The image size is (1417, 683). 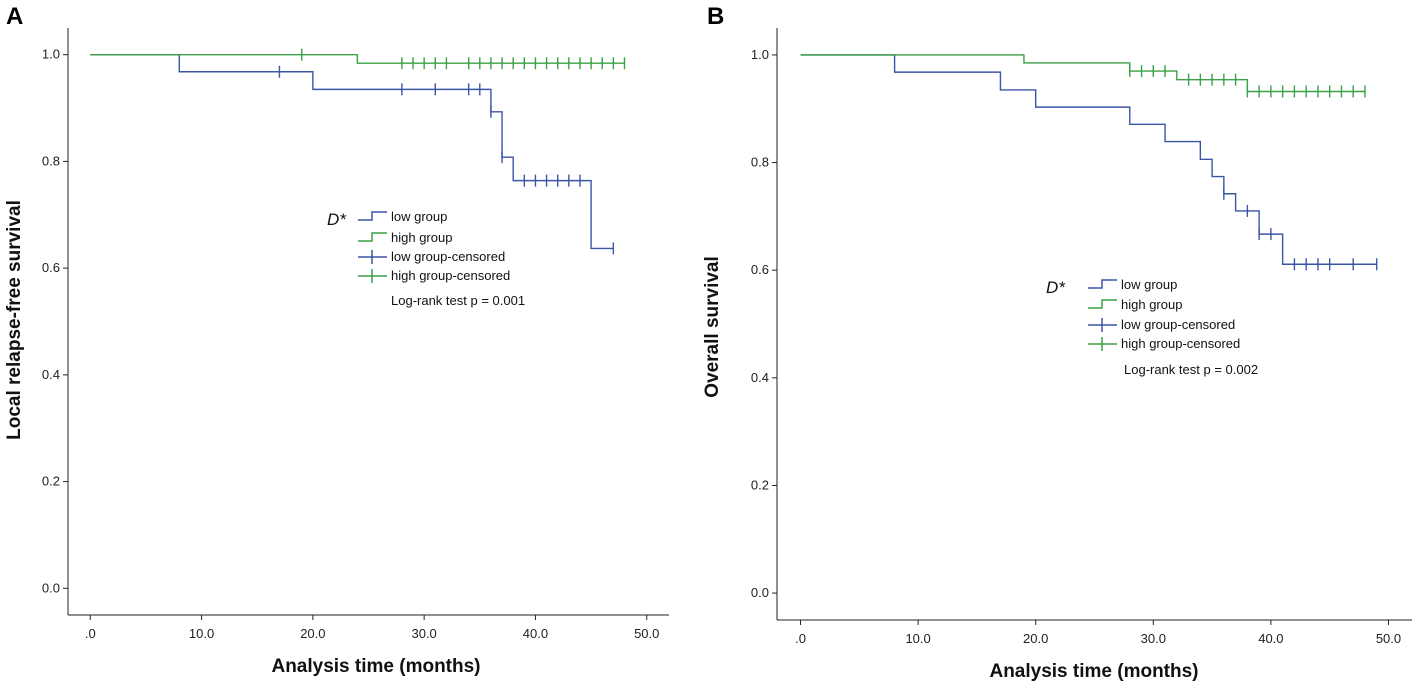 What do you see at coordinates (372, 237) in the screenshot?
I see `panel-a-legend-high-group-swatch` at bounding box center [372, 237].